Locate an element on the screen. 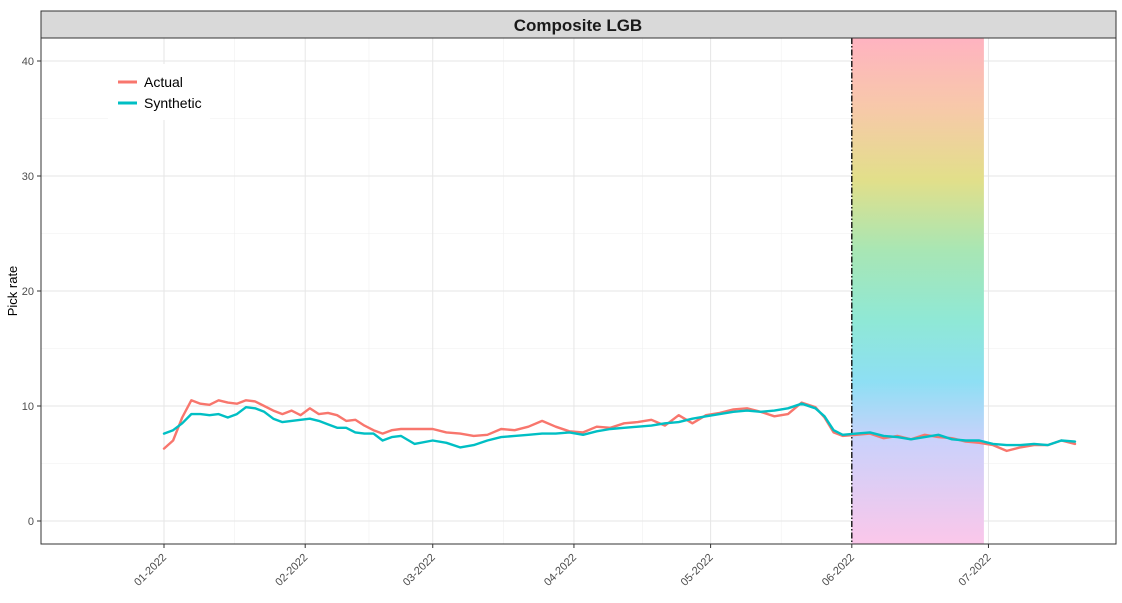 This screenshot has height=603, width=1122. strip-header is located at coordinates (578, 24).